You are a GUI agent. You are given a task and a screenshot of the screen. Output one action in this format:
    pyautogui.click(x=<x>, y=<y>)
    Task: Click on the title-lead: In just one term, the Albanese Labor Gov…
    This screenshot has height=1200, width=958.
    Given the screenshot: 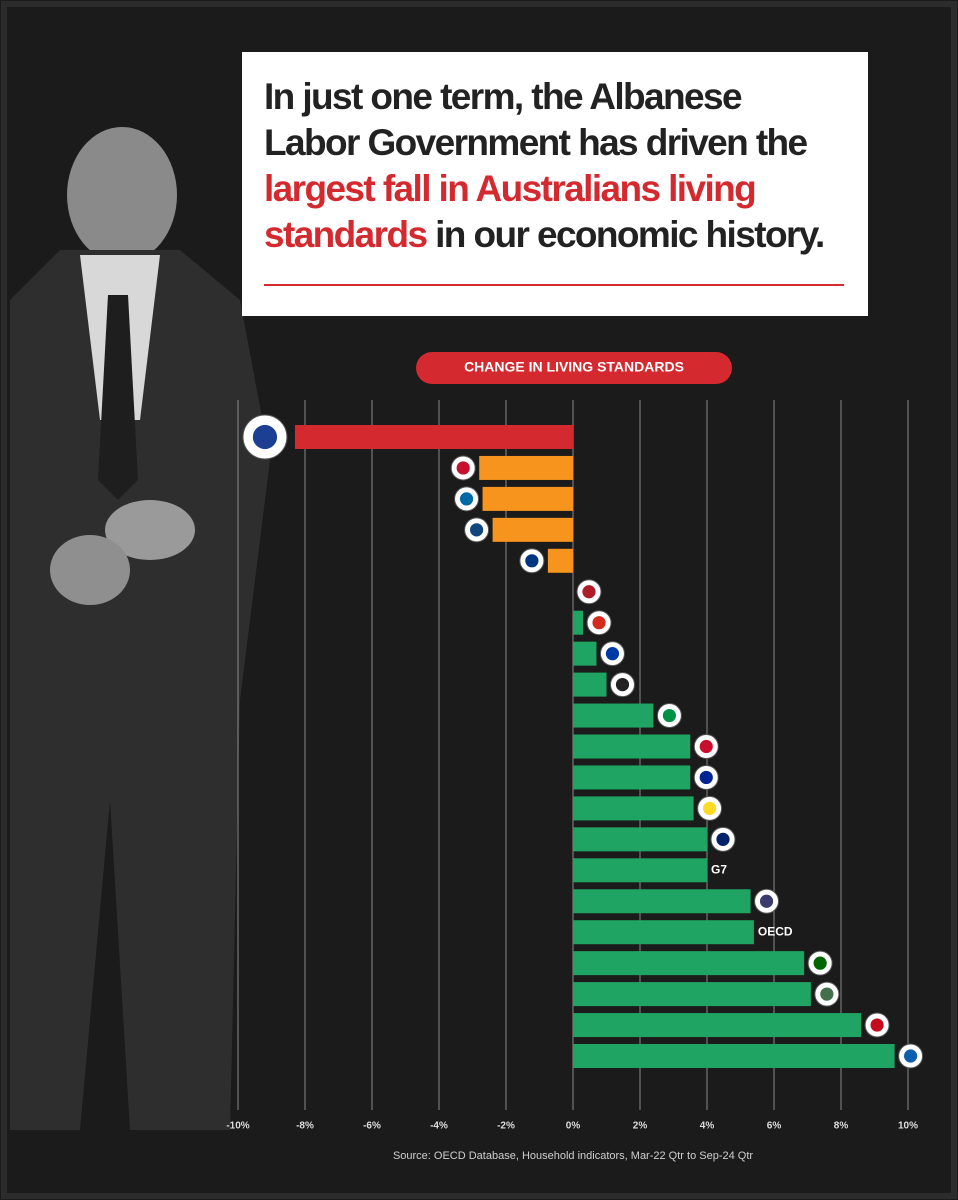 What is the action you would take?
    pyautogui.click(x=536, y=119)
    